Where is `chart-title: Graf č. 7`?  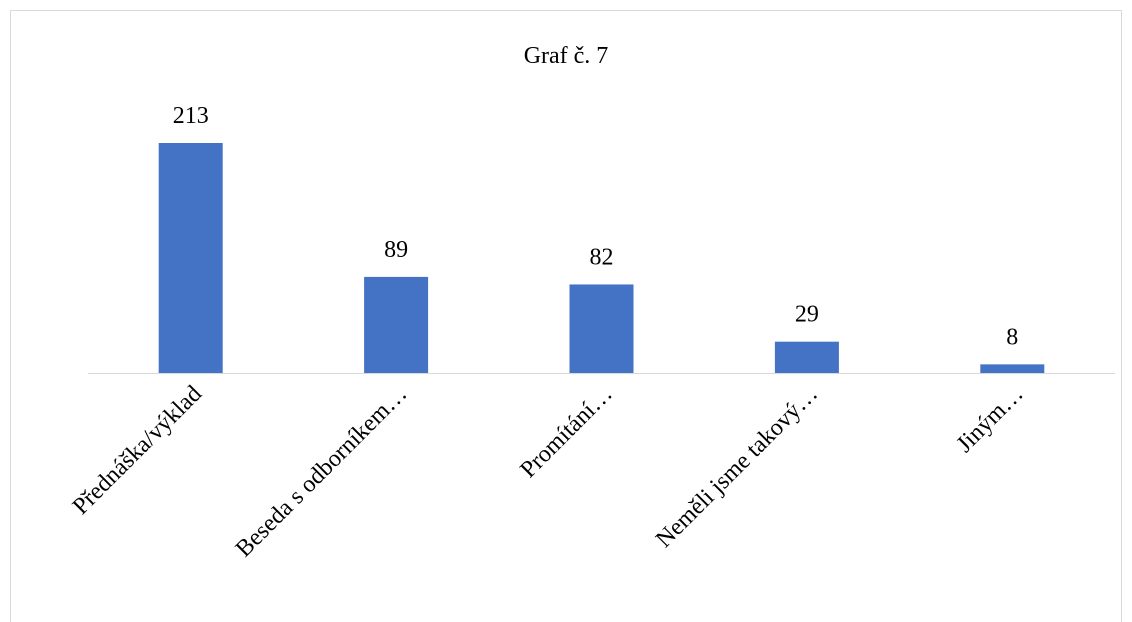 chart-title: Graf č. 7 is located at coordinates (566, 56).